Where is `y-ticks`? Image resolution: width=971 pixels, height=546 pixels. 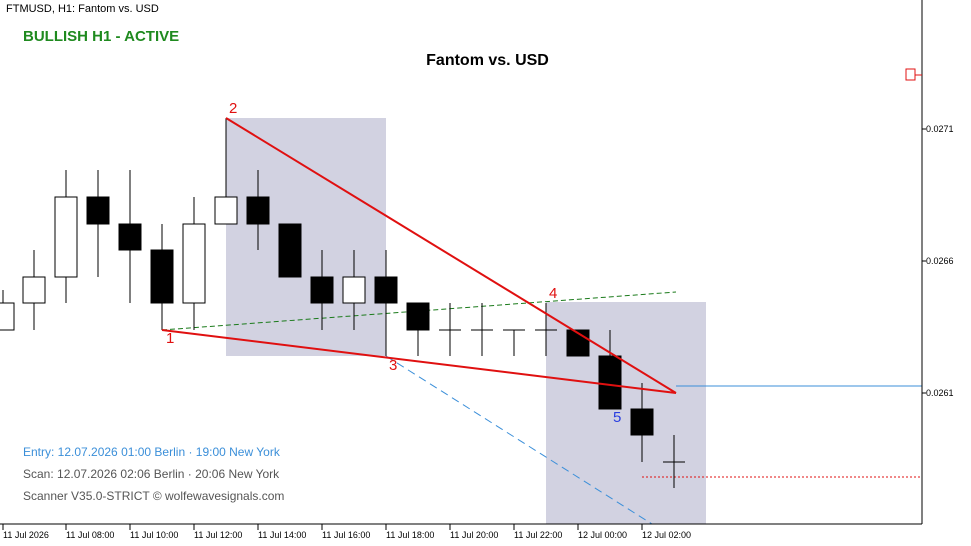
y-ticks is located at coordinates (924, 261).